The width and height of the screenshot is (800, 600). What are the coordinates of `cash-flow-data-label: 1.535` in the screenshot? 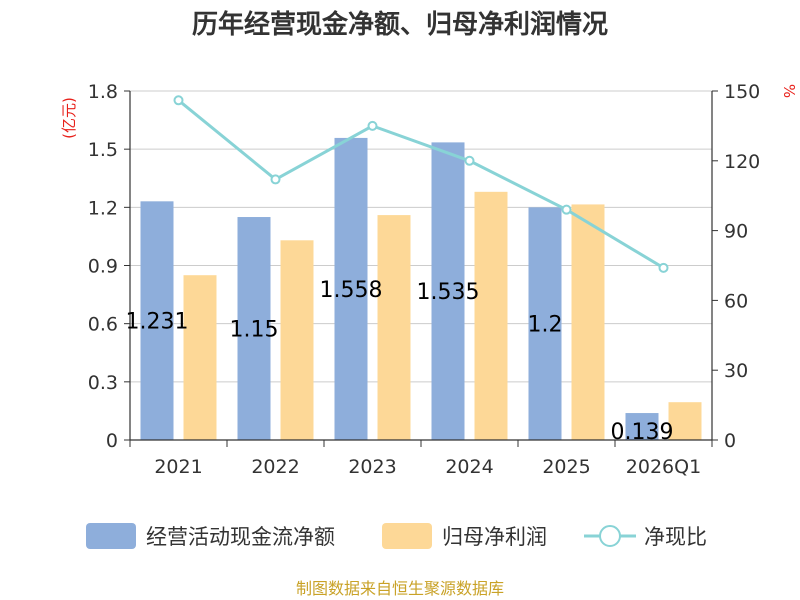 It's located at (448, 292).